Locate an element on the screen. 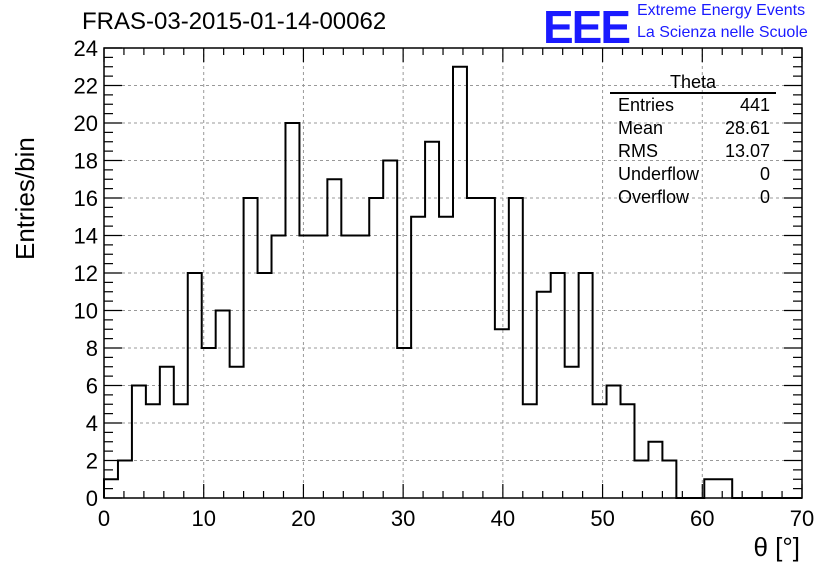 The width and height of the screenshot is (836, 572). stats-row-underflow: Underflow 0 is located at coordinates (693, 174).